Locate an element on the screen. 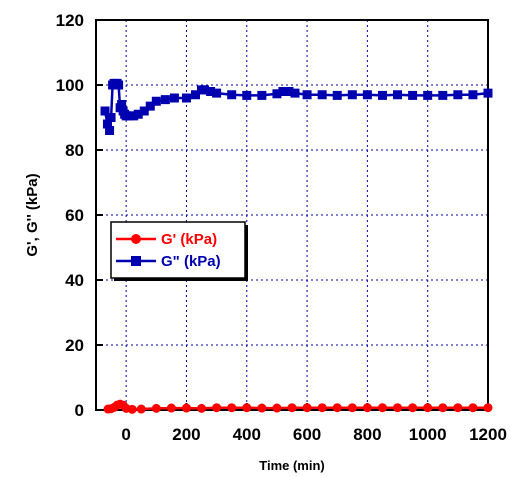 The width and height of the screenshot is (513, 477). y-tick-label: 120 is located at coordinates (70, 20).